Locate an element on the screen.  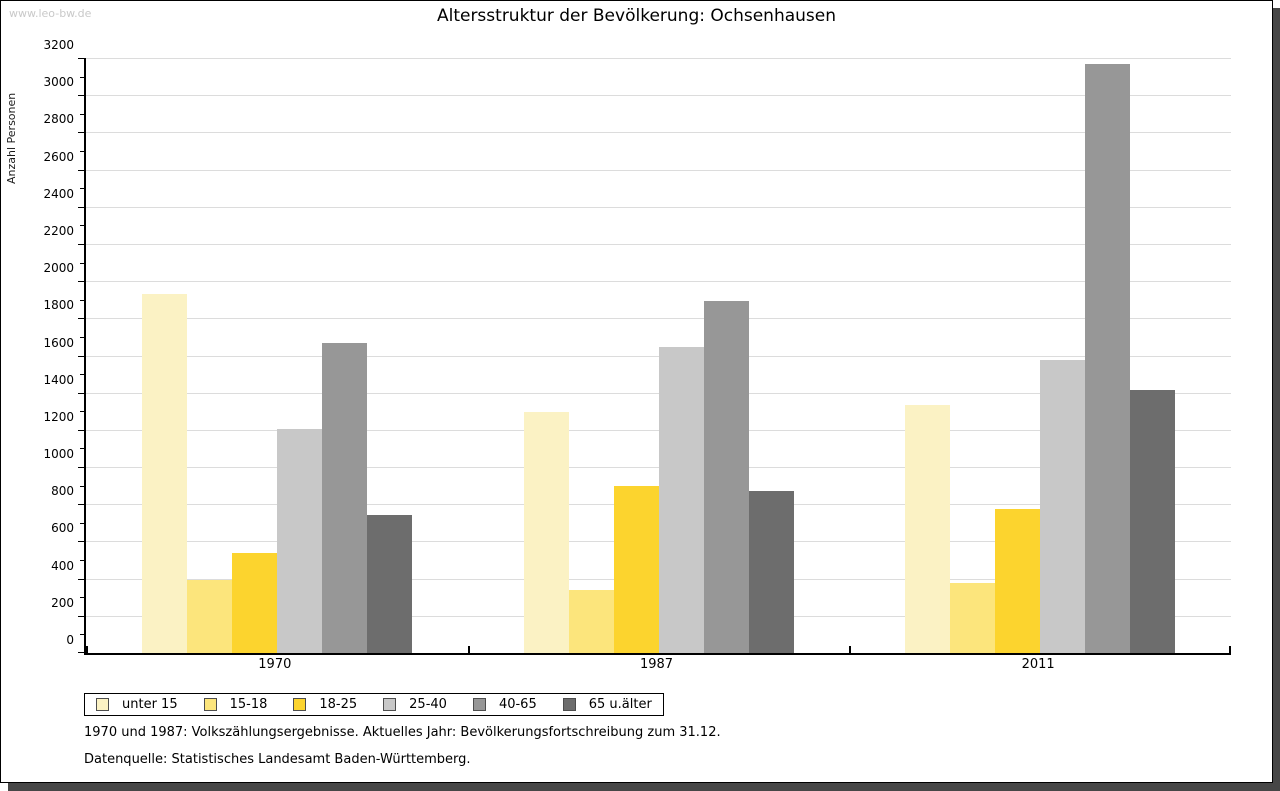
legend-label: 15-18 is located at coordinates (248, 704).